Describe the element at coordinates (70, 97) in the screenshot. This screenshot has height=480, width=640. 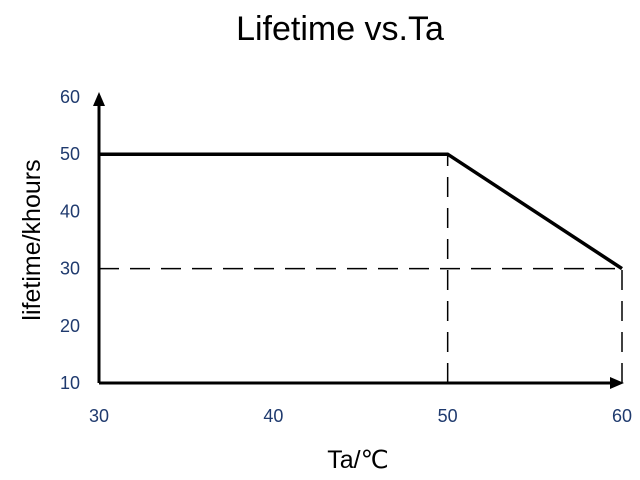
I see `y-tick-label: 60` at that location.